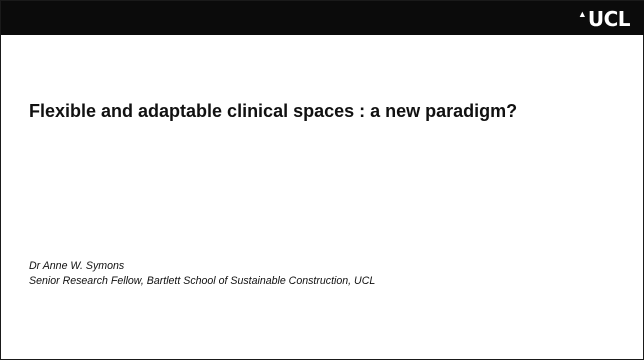  Describe the element at coordinates (609, 19) in the screenshot. I see `ucl-logo-text: UCL` at that location.